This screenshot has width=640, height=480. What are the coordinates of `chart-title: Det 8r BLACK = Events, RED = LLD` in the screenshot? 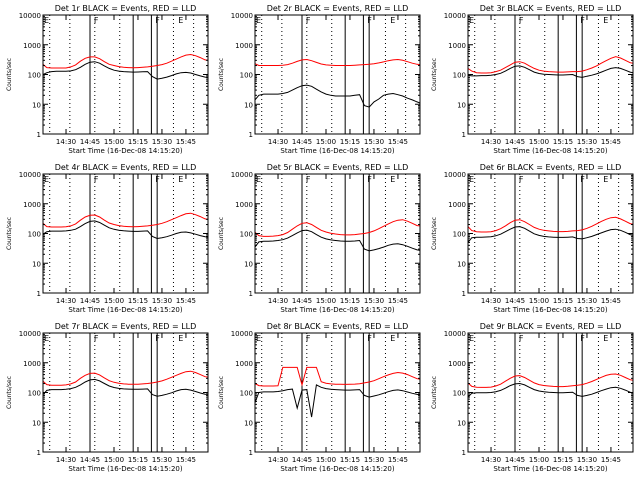 It's located at (338, 326).